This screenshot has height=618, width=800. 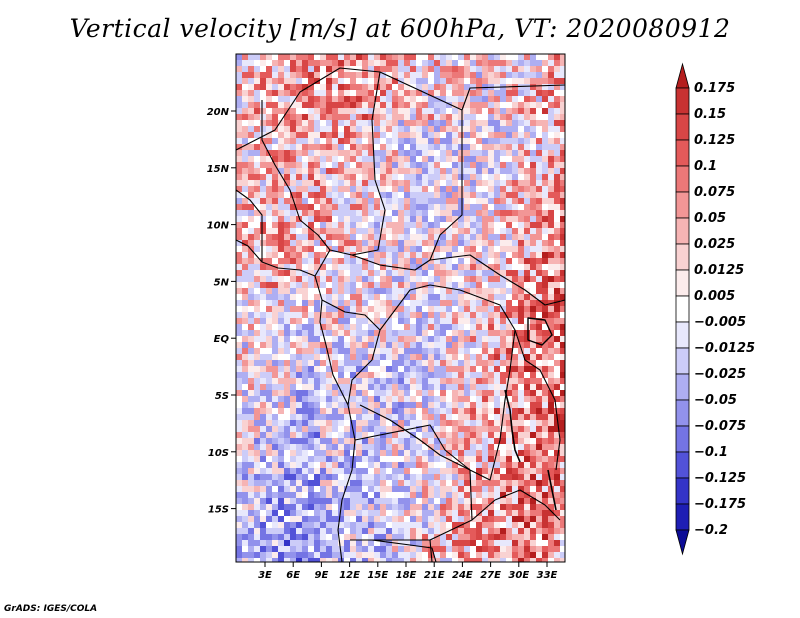 What do you see at coordinates (222, 396) in the screenshot?
I see `lat-tick-label: 5S` at bounding box center [222, 396].